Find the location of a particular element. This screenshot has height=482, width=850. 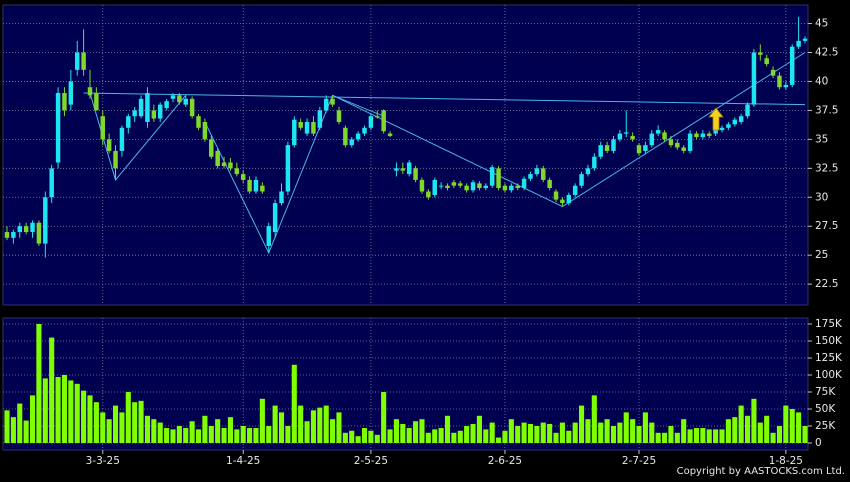

trendline is located at coordinates (444, 99).